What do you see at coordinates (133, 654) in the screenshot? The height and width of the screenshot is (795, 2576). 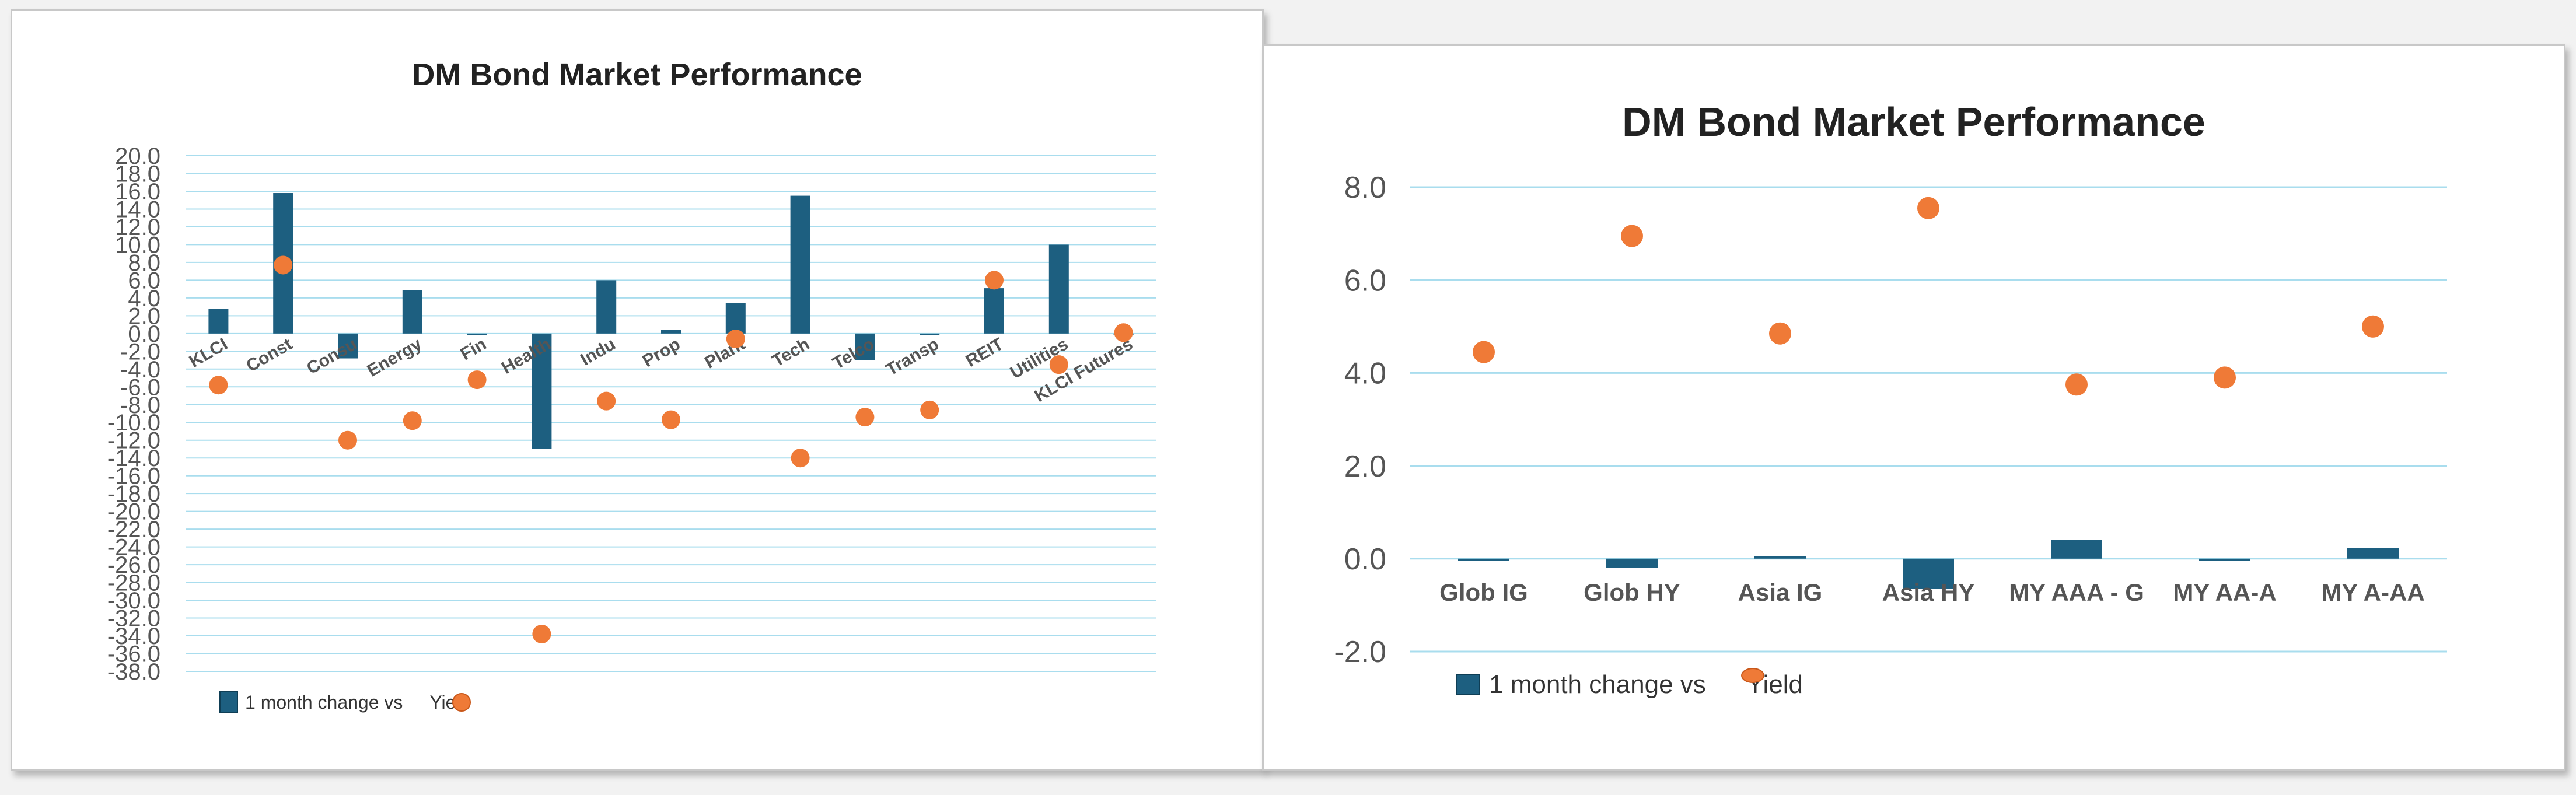 I see `y-tick-label: -36.0` at bounding box center [133, 654].